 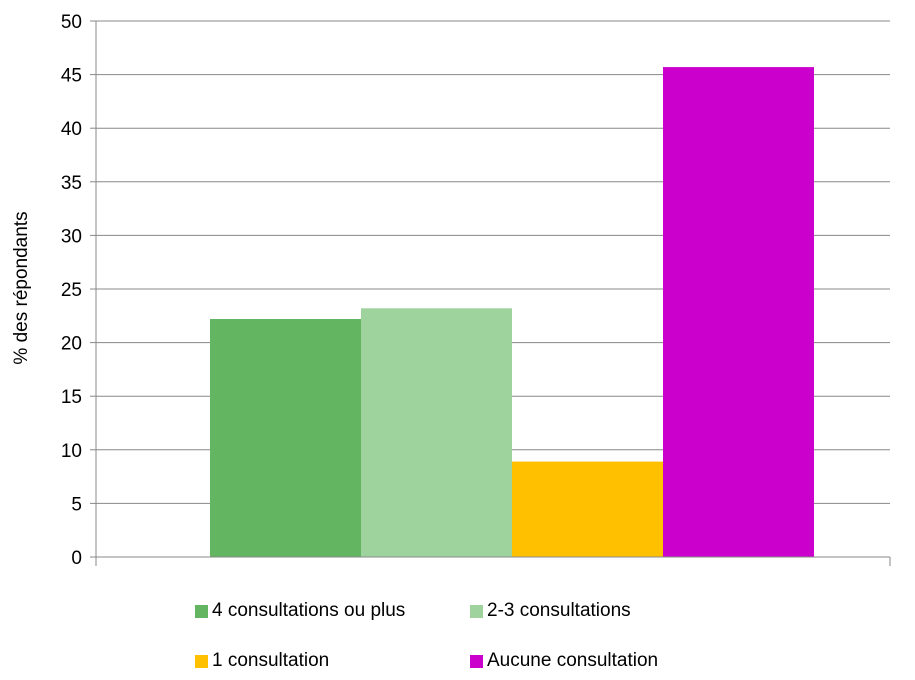 I want to click on y-tick-label: 0, so click(x=76, y=558).